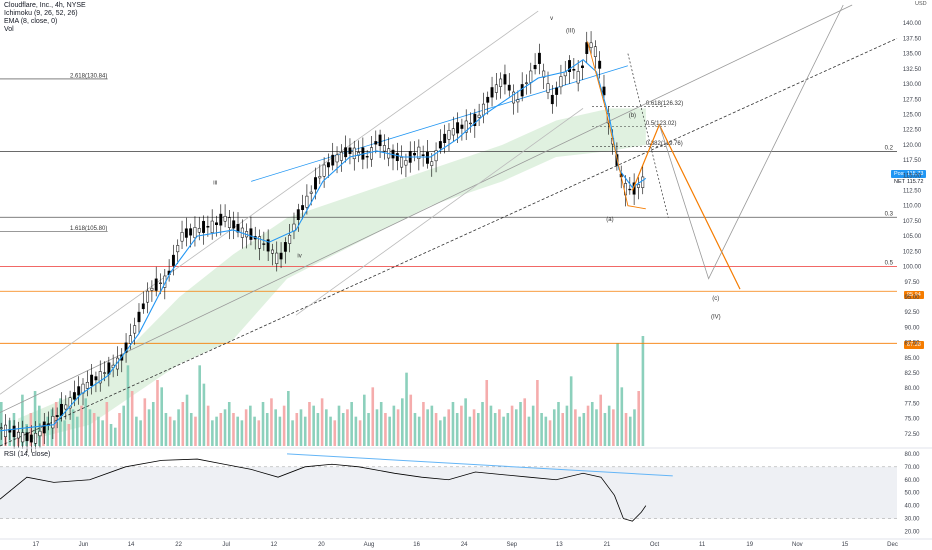  What do you see at coordinates (178, 545) in the screenshot?
I see `time-tick-label: 22` at bounding box center [178, 545].